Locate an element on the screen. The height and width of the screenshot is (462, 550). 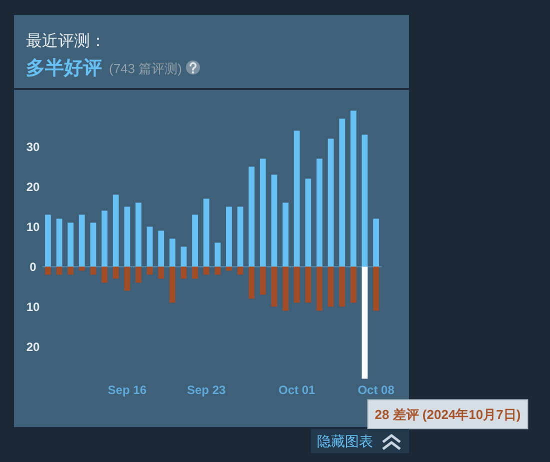
y-tick-label: 30 is located at coordinates (33, 147).